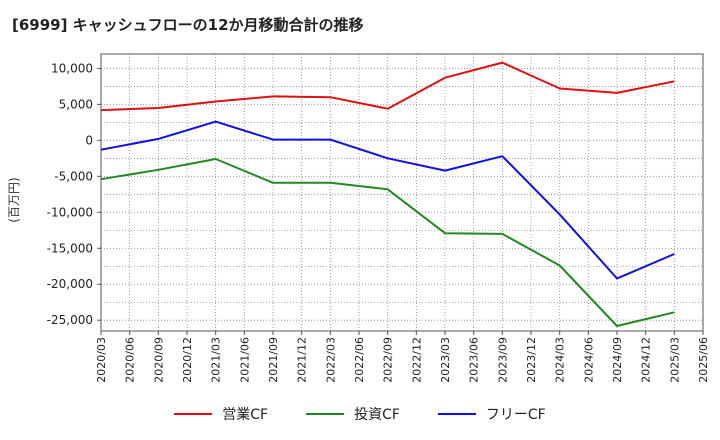 Image resolution: width=720 pixels, height=440 pixels. I want to click on legend-label: フリーCF, so click(515, 415).